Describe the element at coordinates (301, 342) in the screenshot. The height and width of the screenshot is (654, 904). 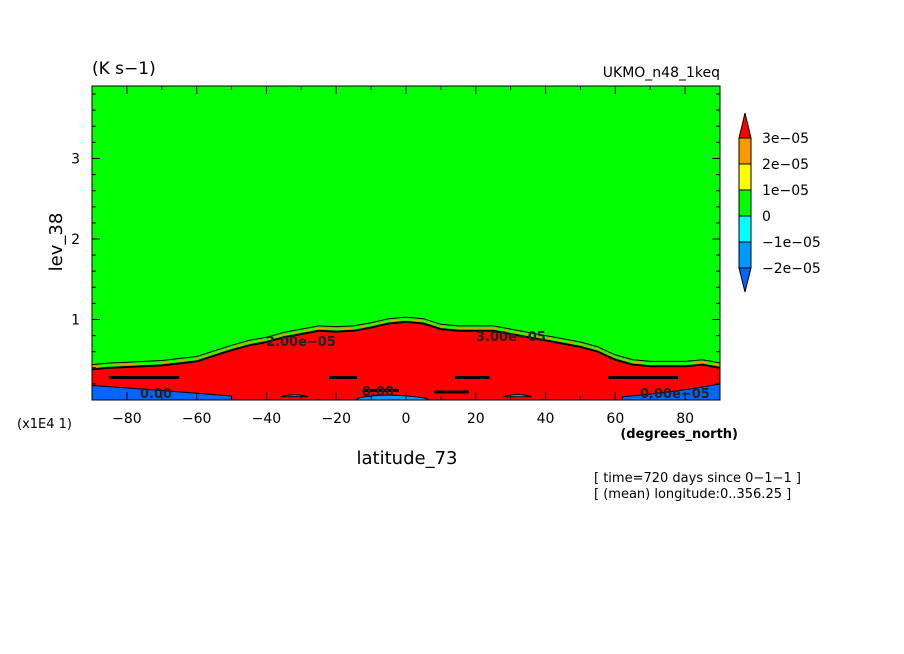
I see `contour-label-1: 2.00e−05` at that location.